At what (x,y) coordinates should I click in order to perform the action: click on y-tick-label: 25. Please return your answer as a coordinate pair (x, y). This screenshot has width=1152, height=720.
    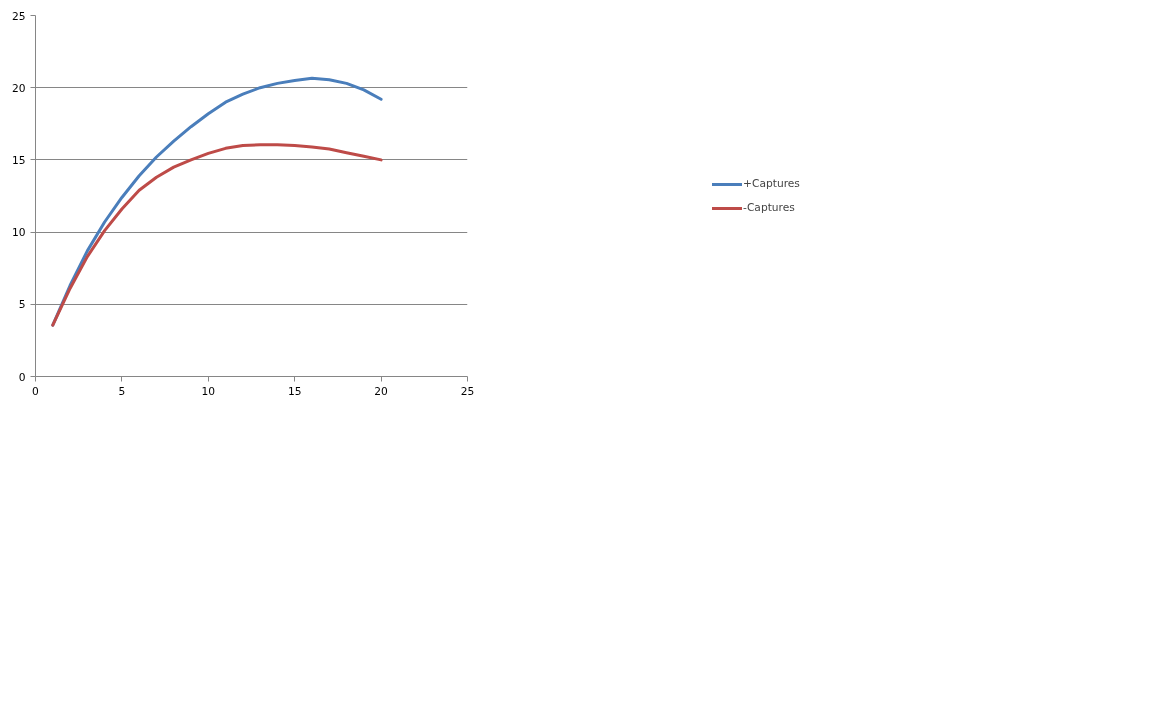
    Looking at the image, I should click on (18, 16).